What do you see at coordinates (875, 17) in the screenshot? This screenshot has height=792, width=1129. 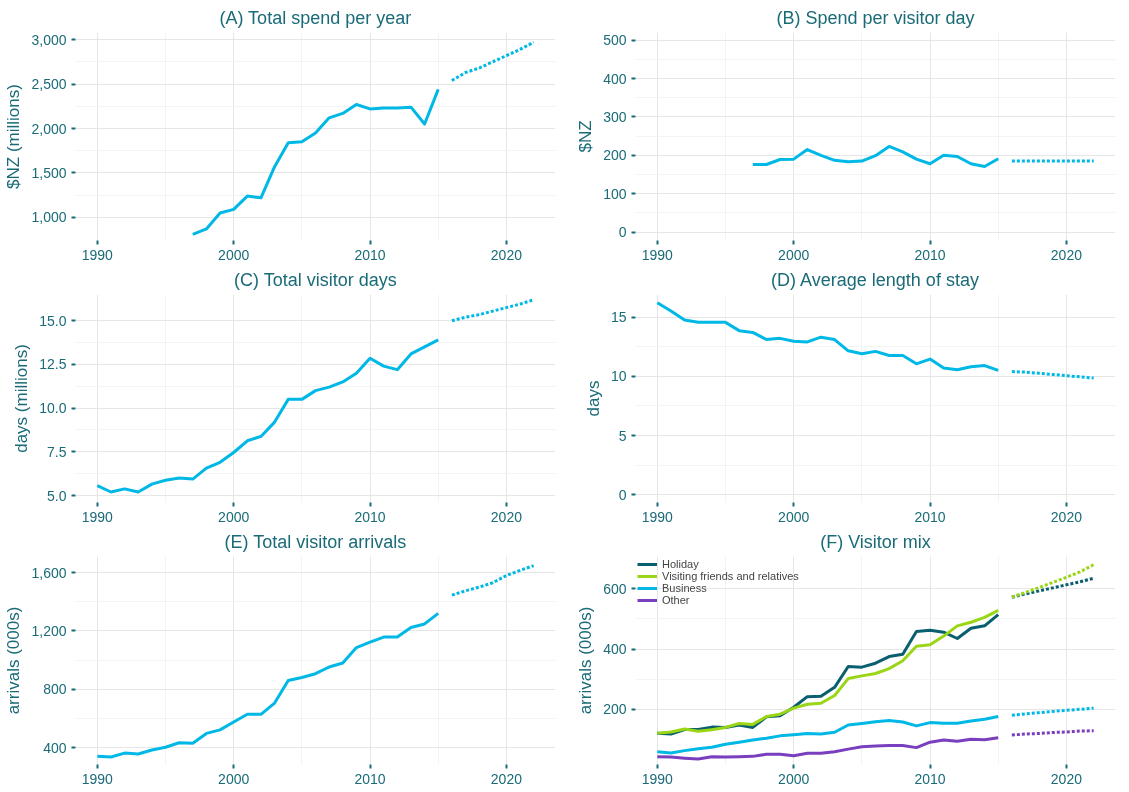 I see `chart-title: (B) Spend per visitor day` at bounding box center [875, 17].